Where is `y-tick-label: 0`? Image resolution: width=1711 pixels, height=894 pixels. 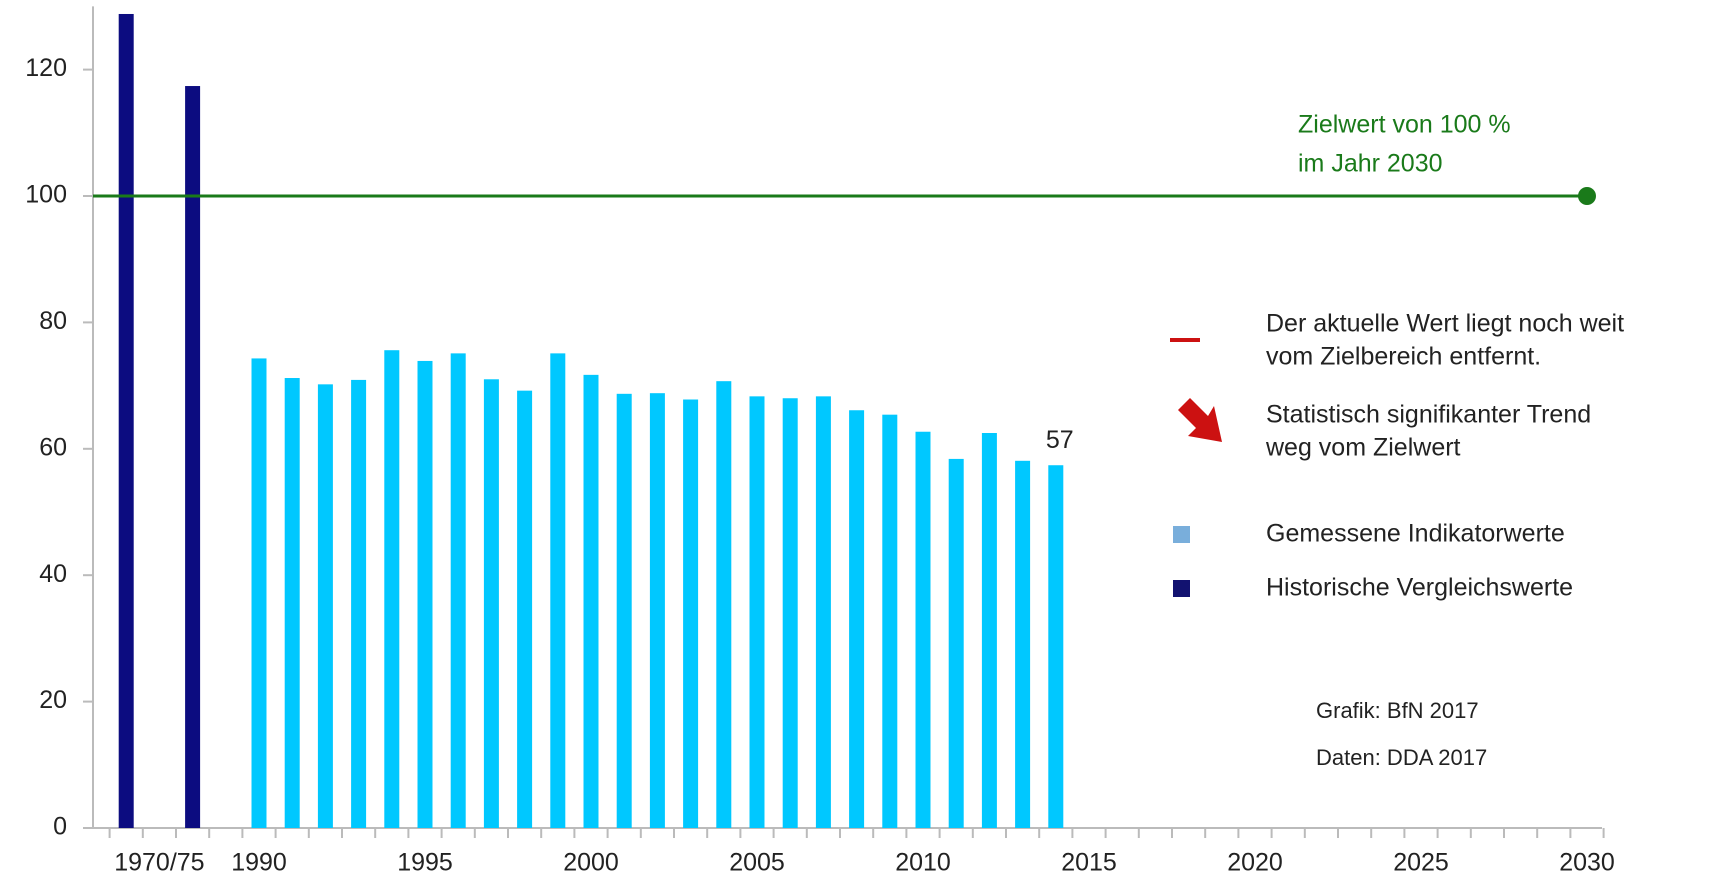
y-tick-label: 0 is located at coordinates (60, 827).